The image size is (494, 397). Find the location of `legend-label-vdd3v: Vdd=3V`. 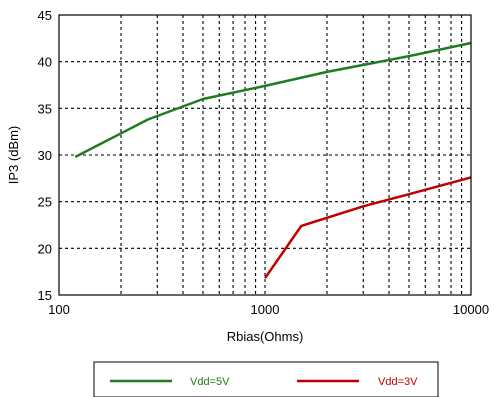

legend-label-vdd3v: Vdd=3V is located at coordinates (398, 382).